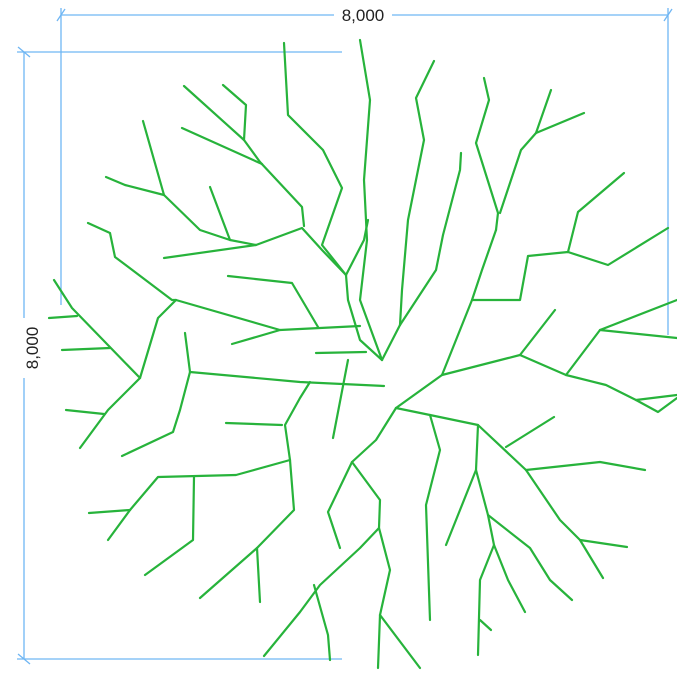  Describe the element at coordinates (24, 659) in the screenshot. I see `vertical-tick-bottom` at that location.